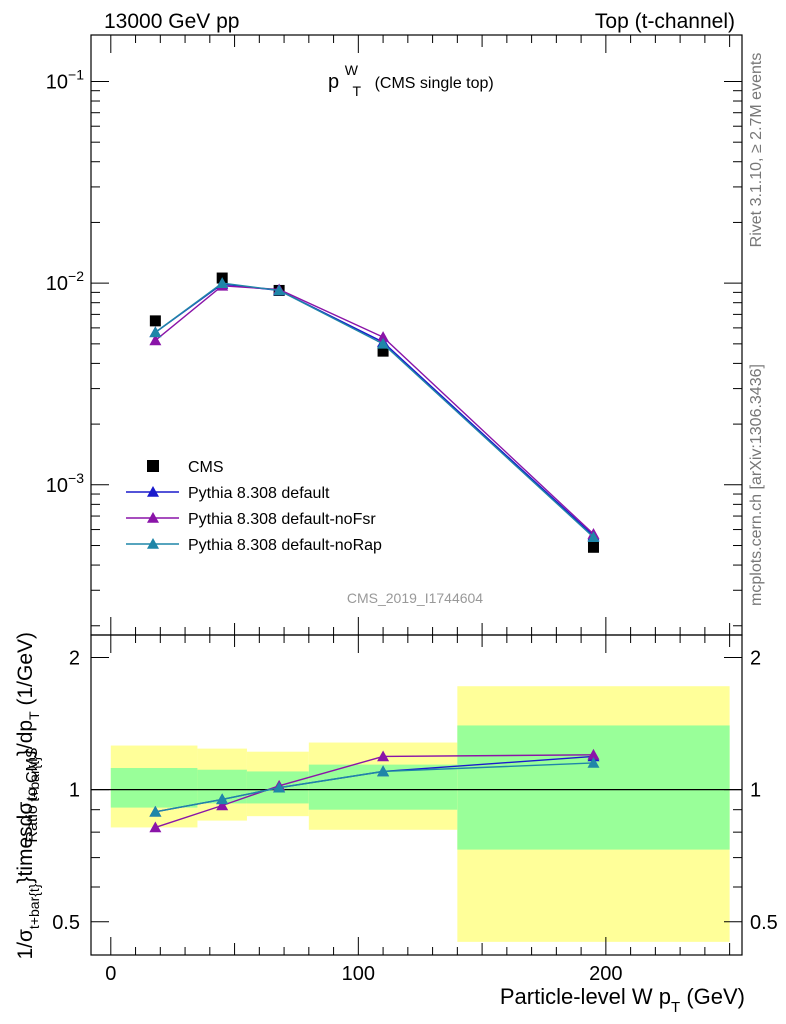 The image size is (786, 1024). I want to click on legend-item: Pythia 8.308 default-noFsr, so click(251, 519).